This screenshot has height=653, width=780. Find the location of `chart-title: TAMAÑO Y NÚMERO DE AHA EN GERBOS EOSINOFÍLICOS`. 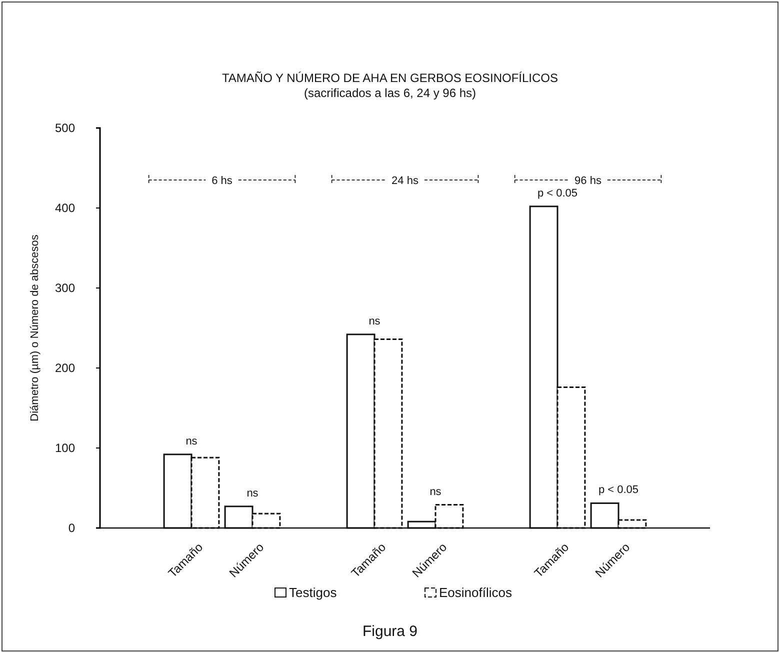

chart-title: TAMAÑO Y NÚMERO DE AHA EN GERBOS EOSINOFÍLICOS is located at coordinates (390, 78).